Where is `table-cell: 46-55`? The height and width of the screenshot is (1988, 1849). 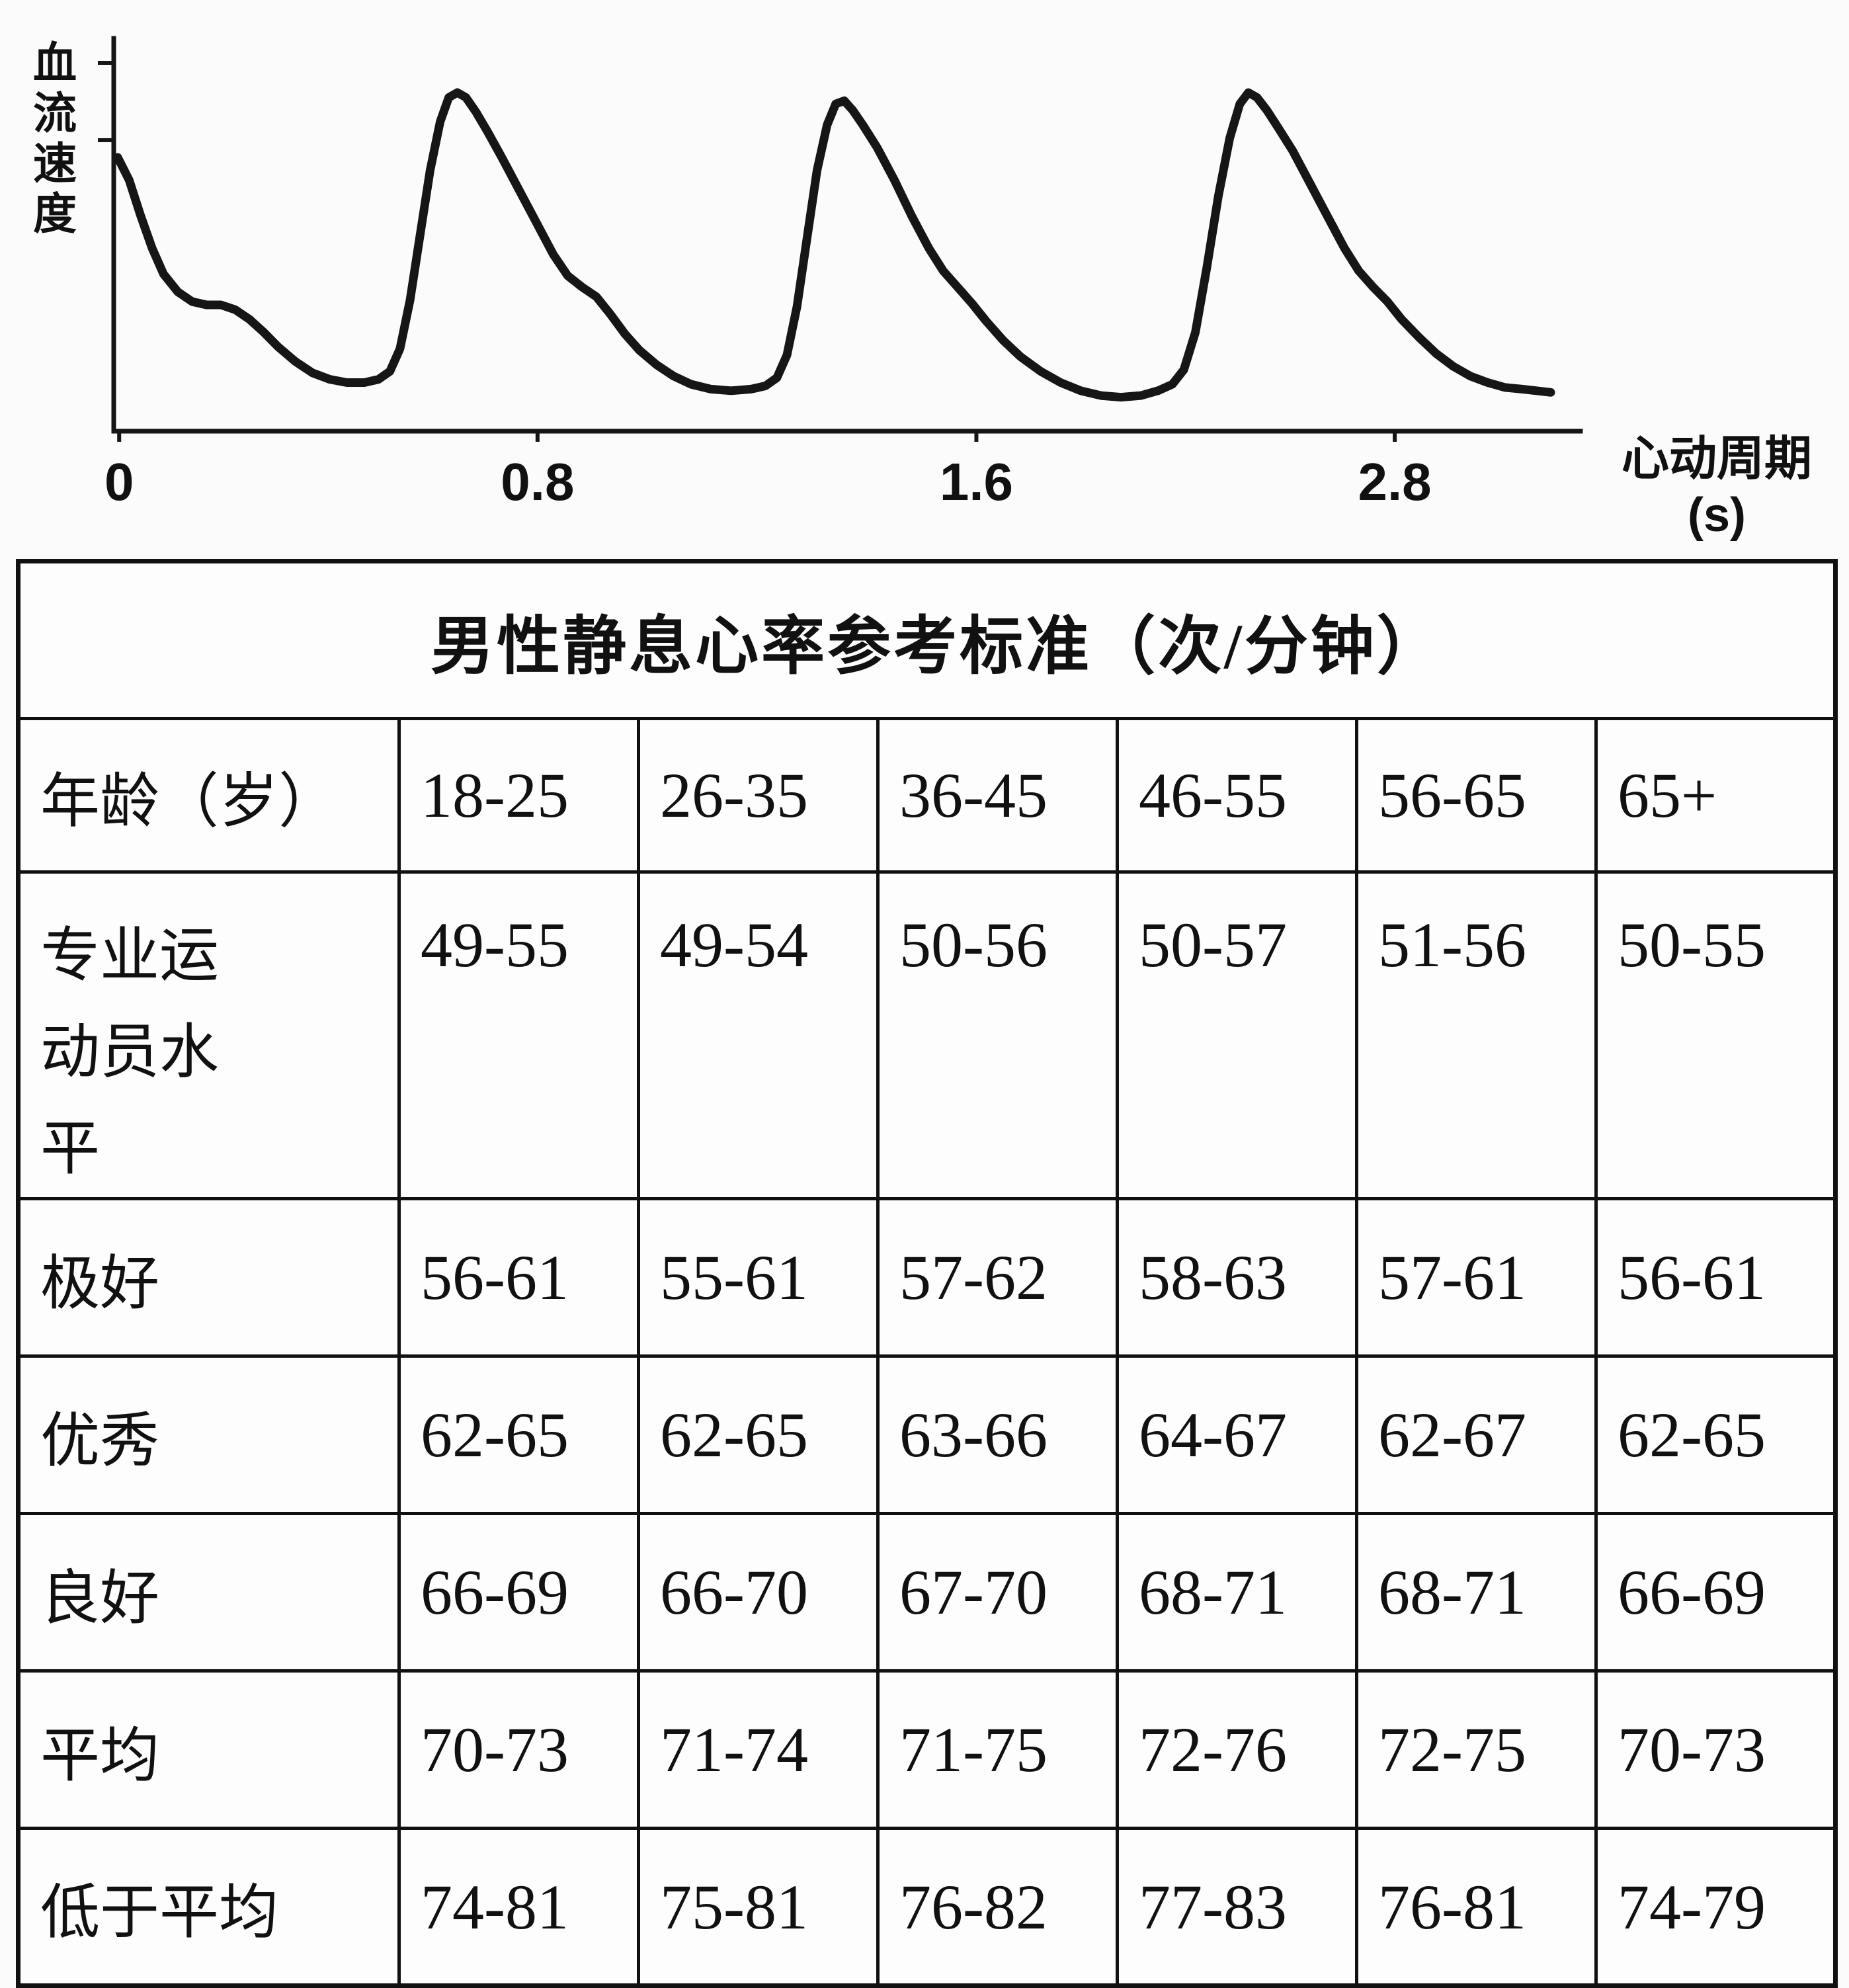
table-cell: 46-55 is located at coordinates (1237, 796).